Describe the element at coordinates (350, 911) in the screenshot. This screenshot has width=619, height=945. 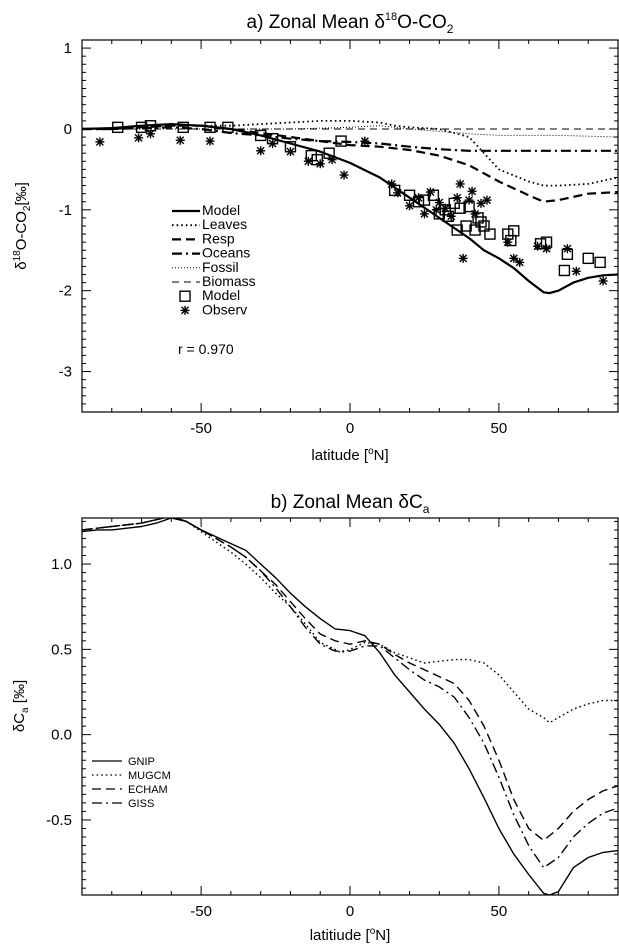
I see `panel-b-x-tick-label: 0` at that location.